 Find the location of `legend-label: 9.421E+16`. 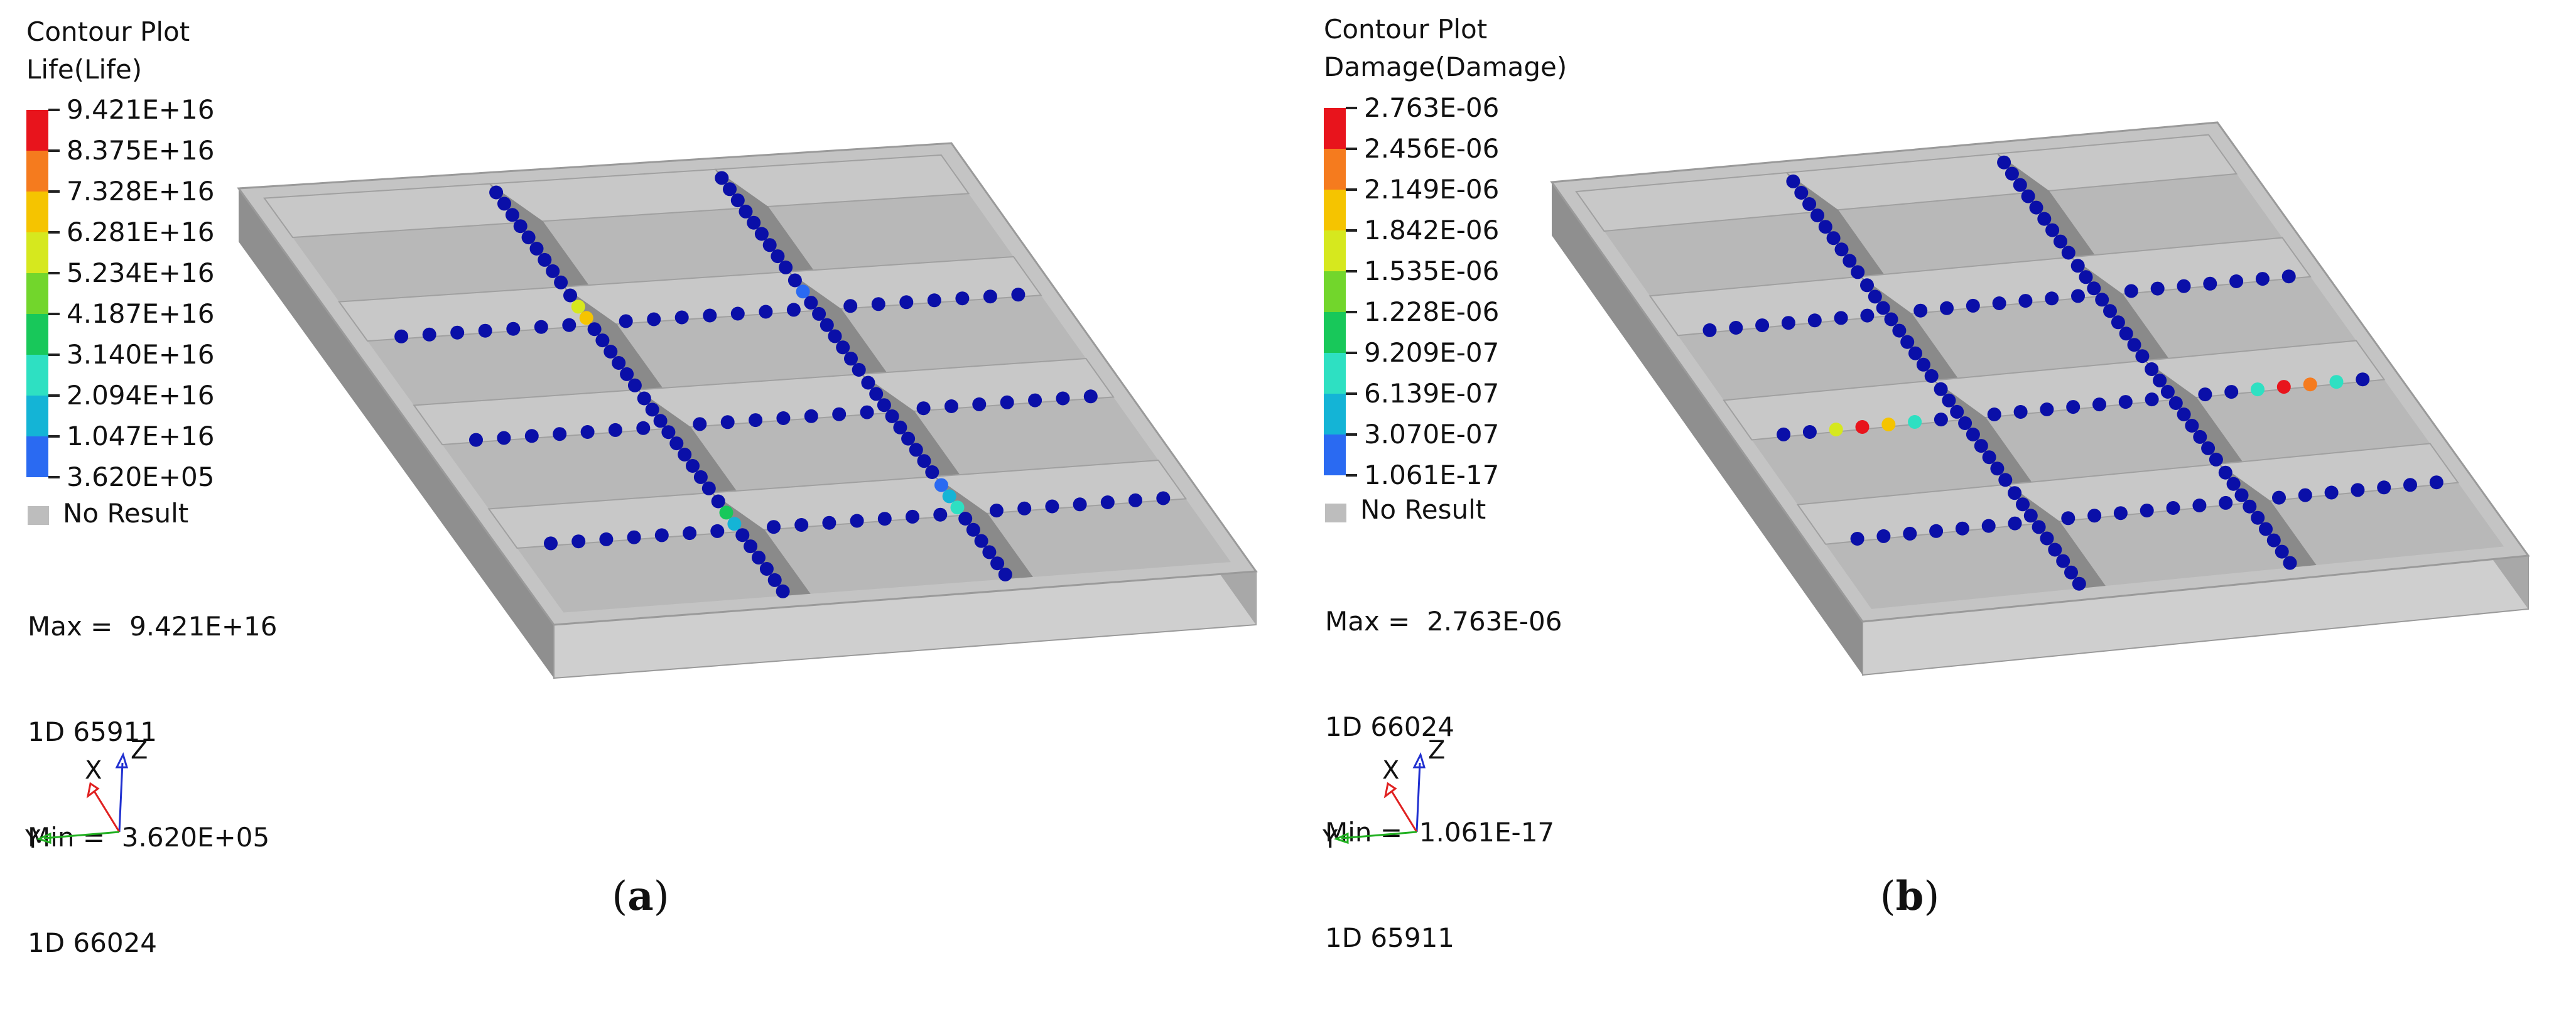

legend-label: 9.421E+16 is located at coordinates (141, 109).